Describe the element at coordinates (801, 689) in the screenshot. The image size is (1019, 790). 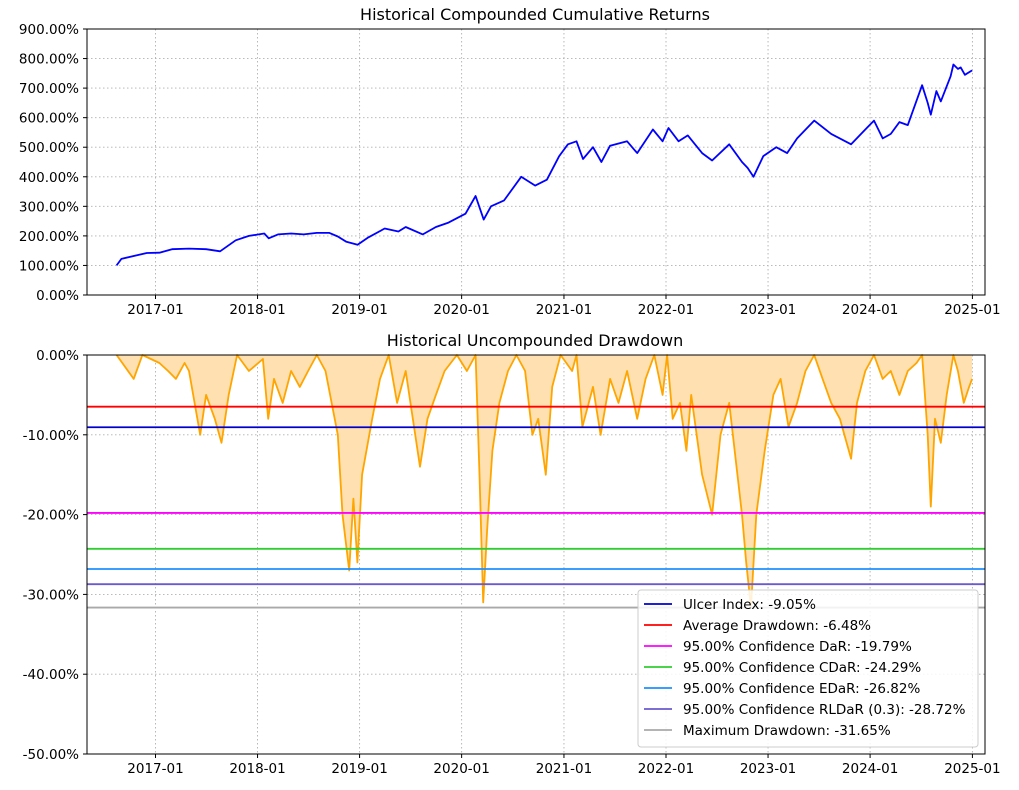
I see `legend-entry-label: 95.00% Confidence EDaR: -26.82%` at that location.